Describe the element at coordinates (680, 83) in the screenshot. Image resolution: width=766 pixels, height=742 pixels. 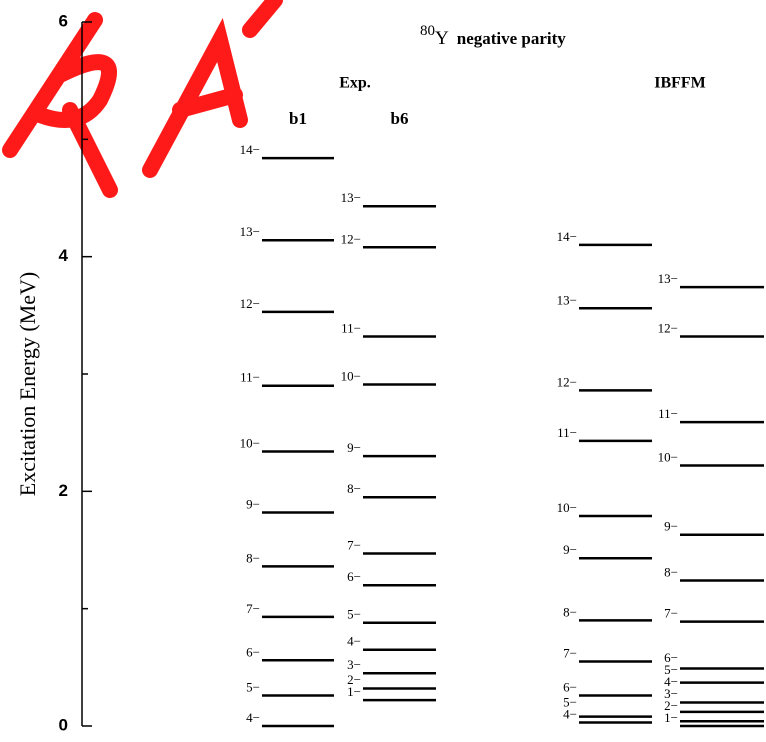
I see `group-label: IBFFM` at that location.